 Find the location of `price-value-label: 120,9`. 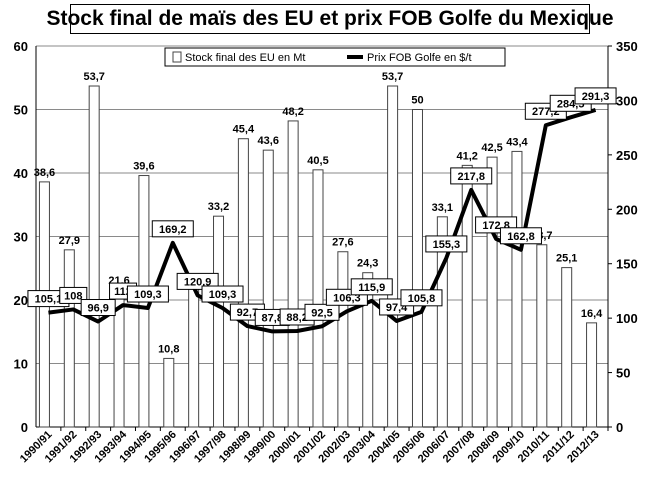

price-value-label: 120,9 is located at coordinates (198, 282).